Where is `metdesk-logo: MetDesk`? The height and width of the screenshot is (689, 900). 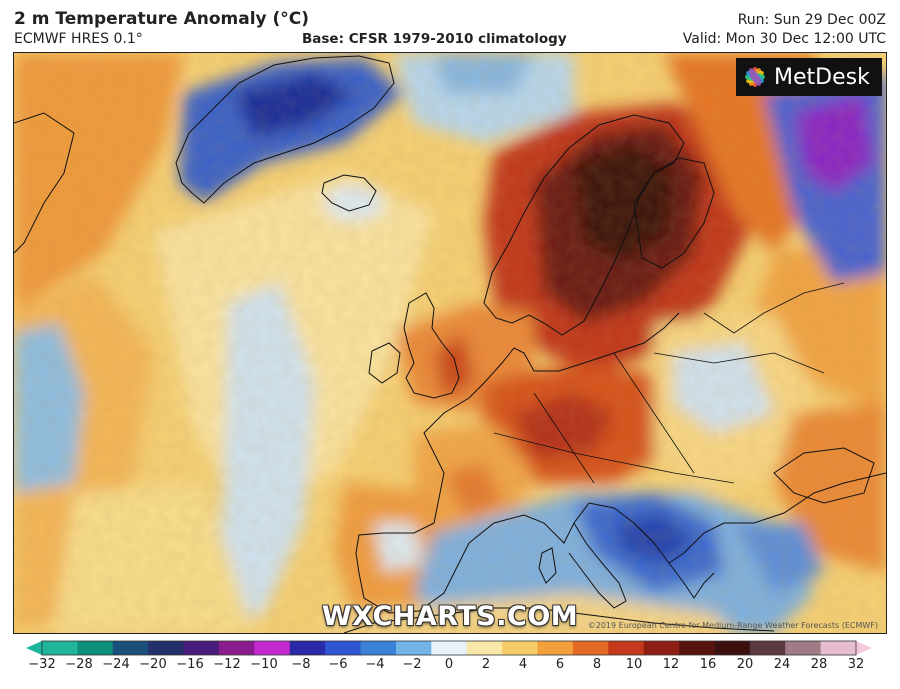 metdesk-logo: MetDesk is located at coordinates (809, 77).